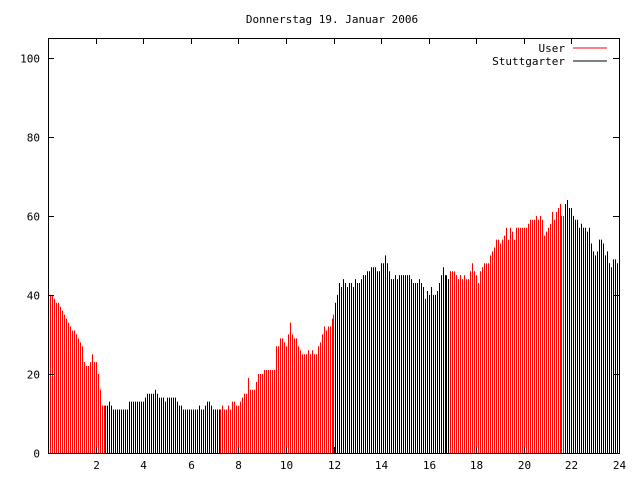 The image size is (640, 484). What do you see at coordinates (524, 465) in the screenshot?
I see `x-tick-label: 20` at bounding box center [524, 465].